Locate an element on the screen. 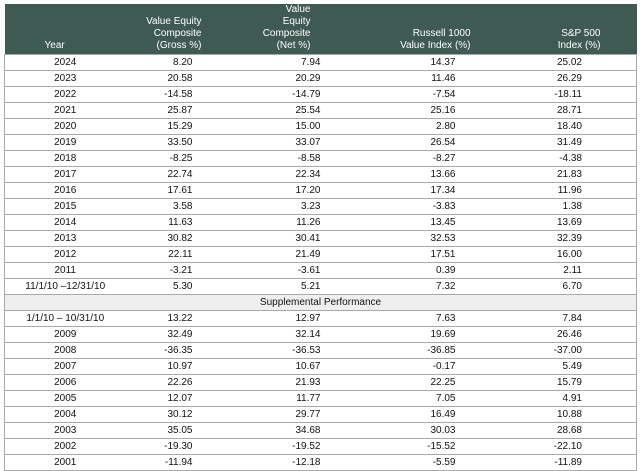 Image resolution: width=640 pixels, height=471 pixels. cell-sp500: -4.38 is located at coordinates (578, 158).